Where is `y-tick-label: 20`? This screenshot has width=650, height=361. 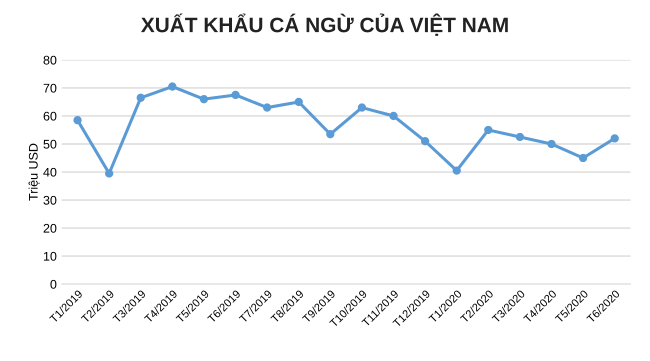
y-tick-label: 20 is located at coordinates (50, 228).